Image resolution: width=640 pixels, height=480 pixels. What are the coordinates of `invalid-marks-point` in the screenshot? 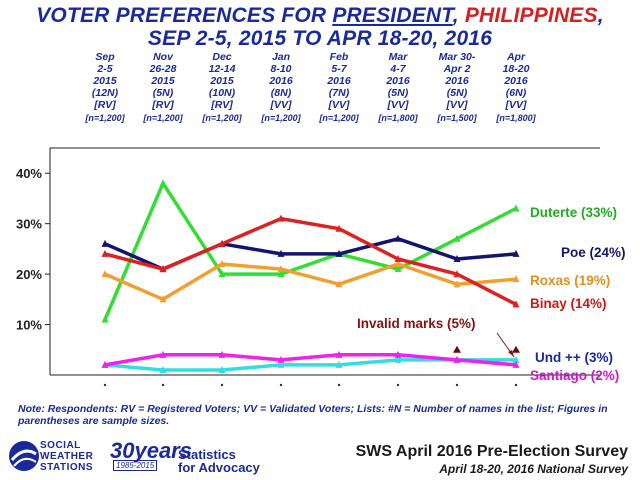 It's located at (457, 349).